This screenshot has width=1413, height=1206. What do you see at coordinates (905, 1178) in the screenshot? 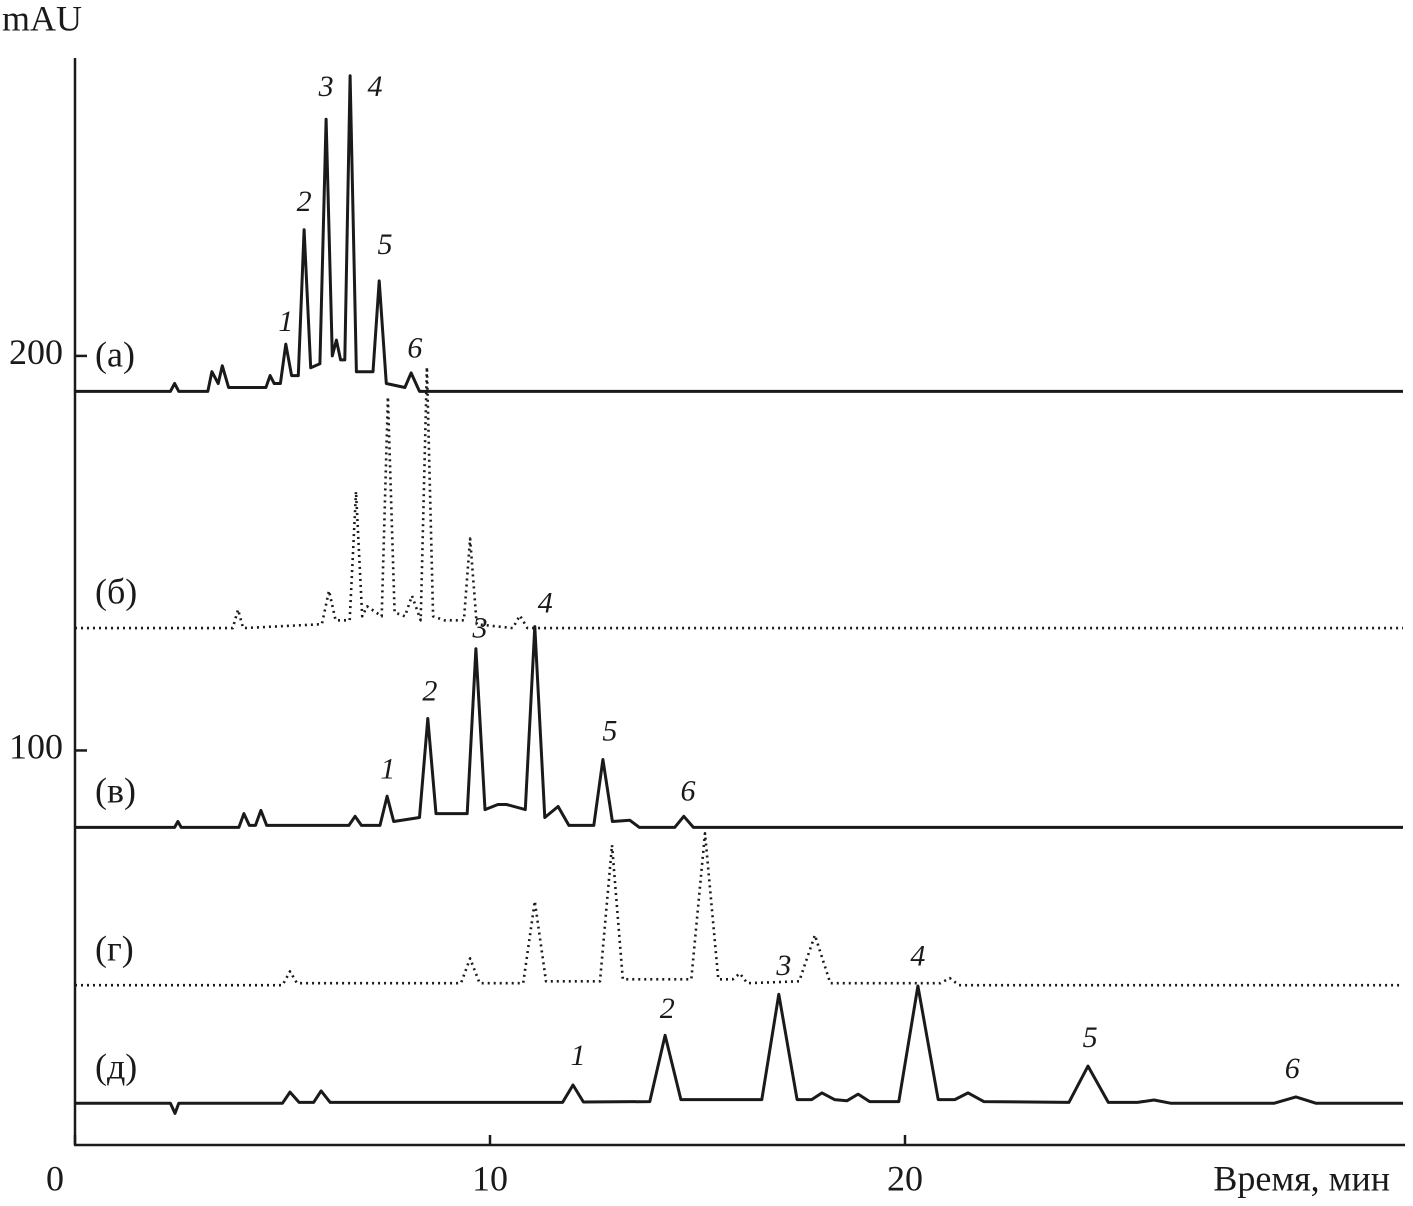
I see `x-tick-label: 20` at bounding box center [905, 1178].